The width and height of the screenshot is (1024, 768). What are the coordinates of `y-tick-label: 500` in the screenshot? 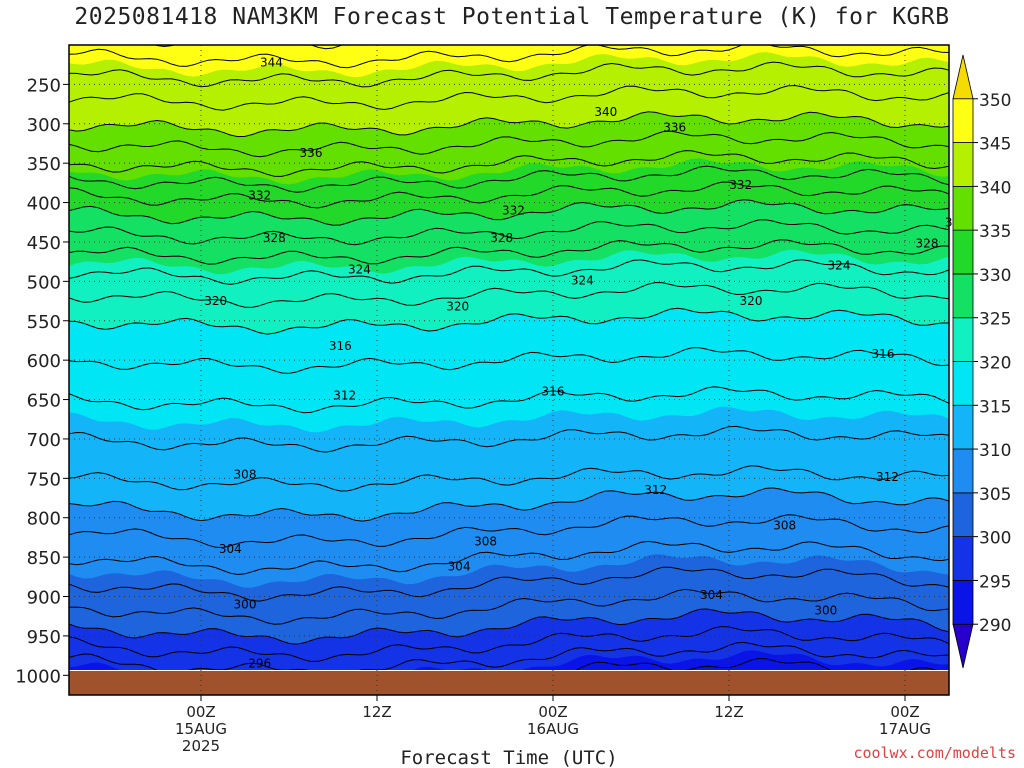 It's located at (44, 282).